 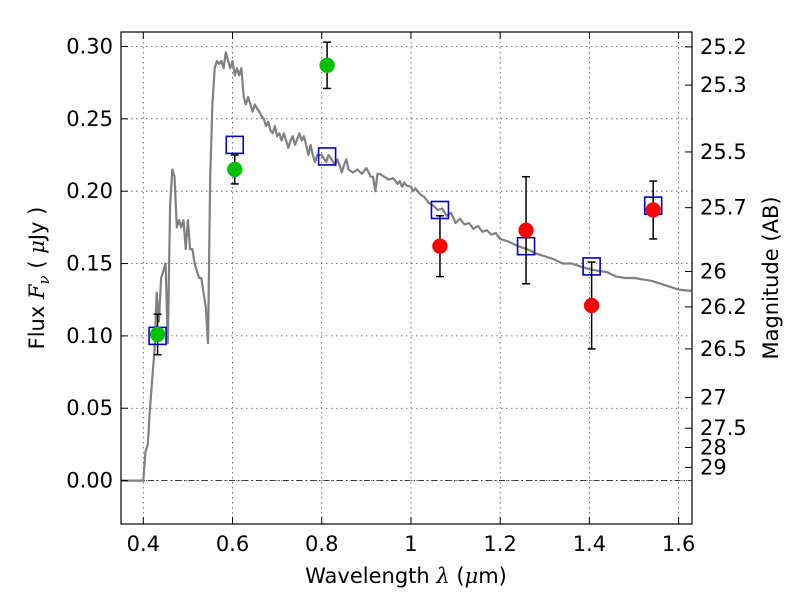 I want to click on right-tick-label: 27.5, so click(x=723, y=428).